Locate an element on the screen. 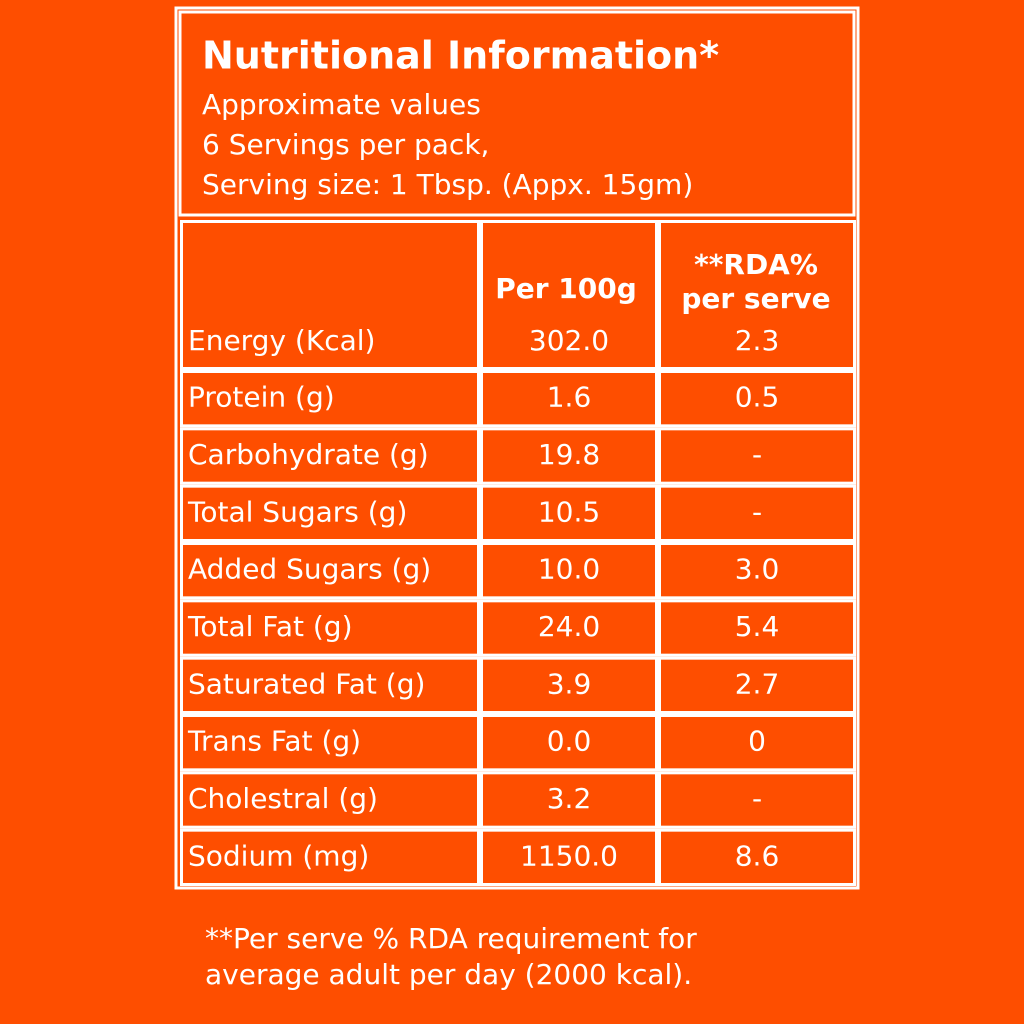  nutrient-label: Sodium (mg) is located at coordinates (278, 855).